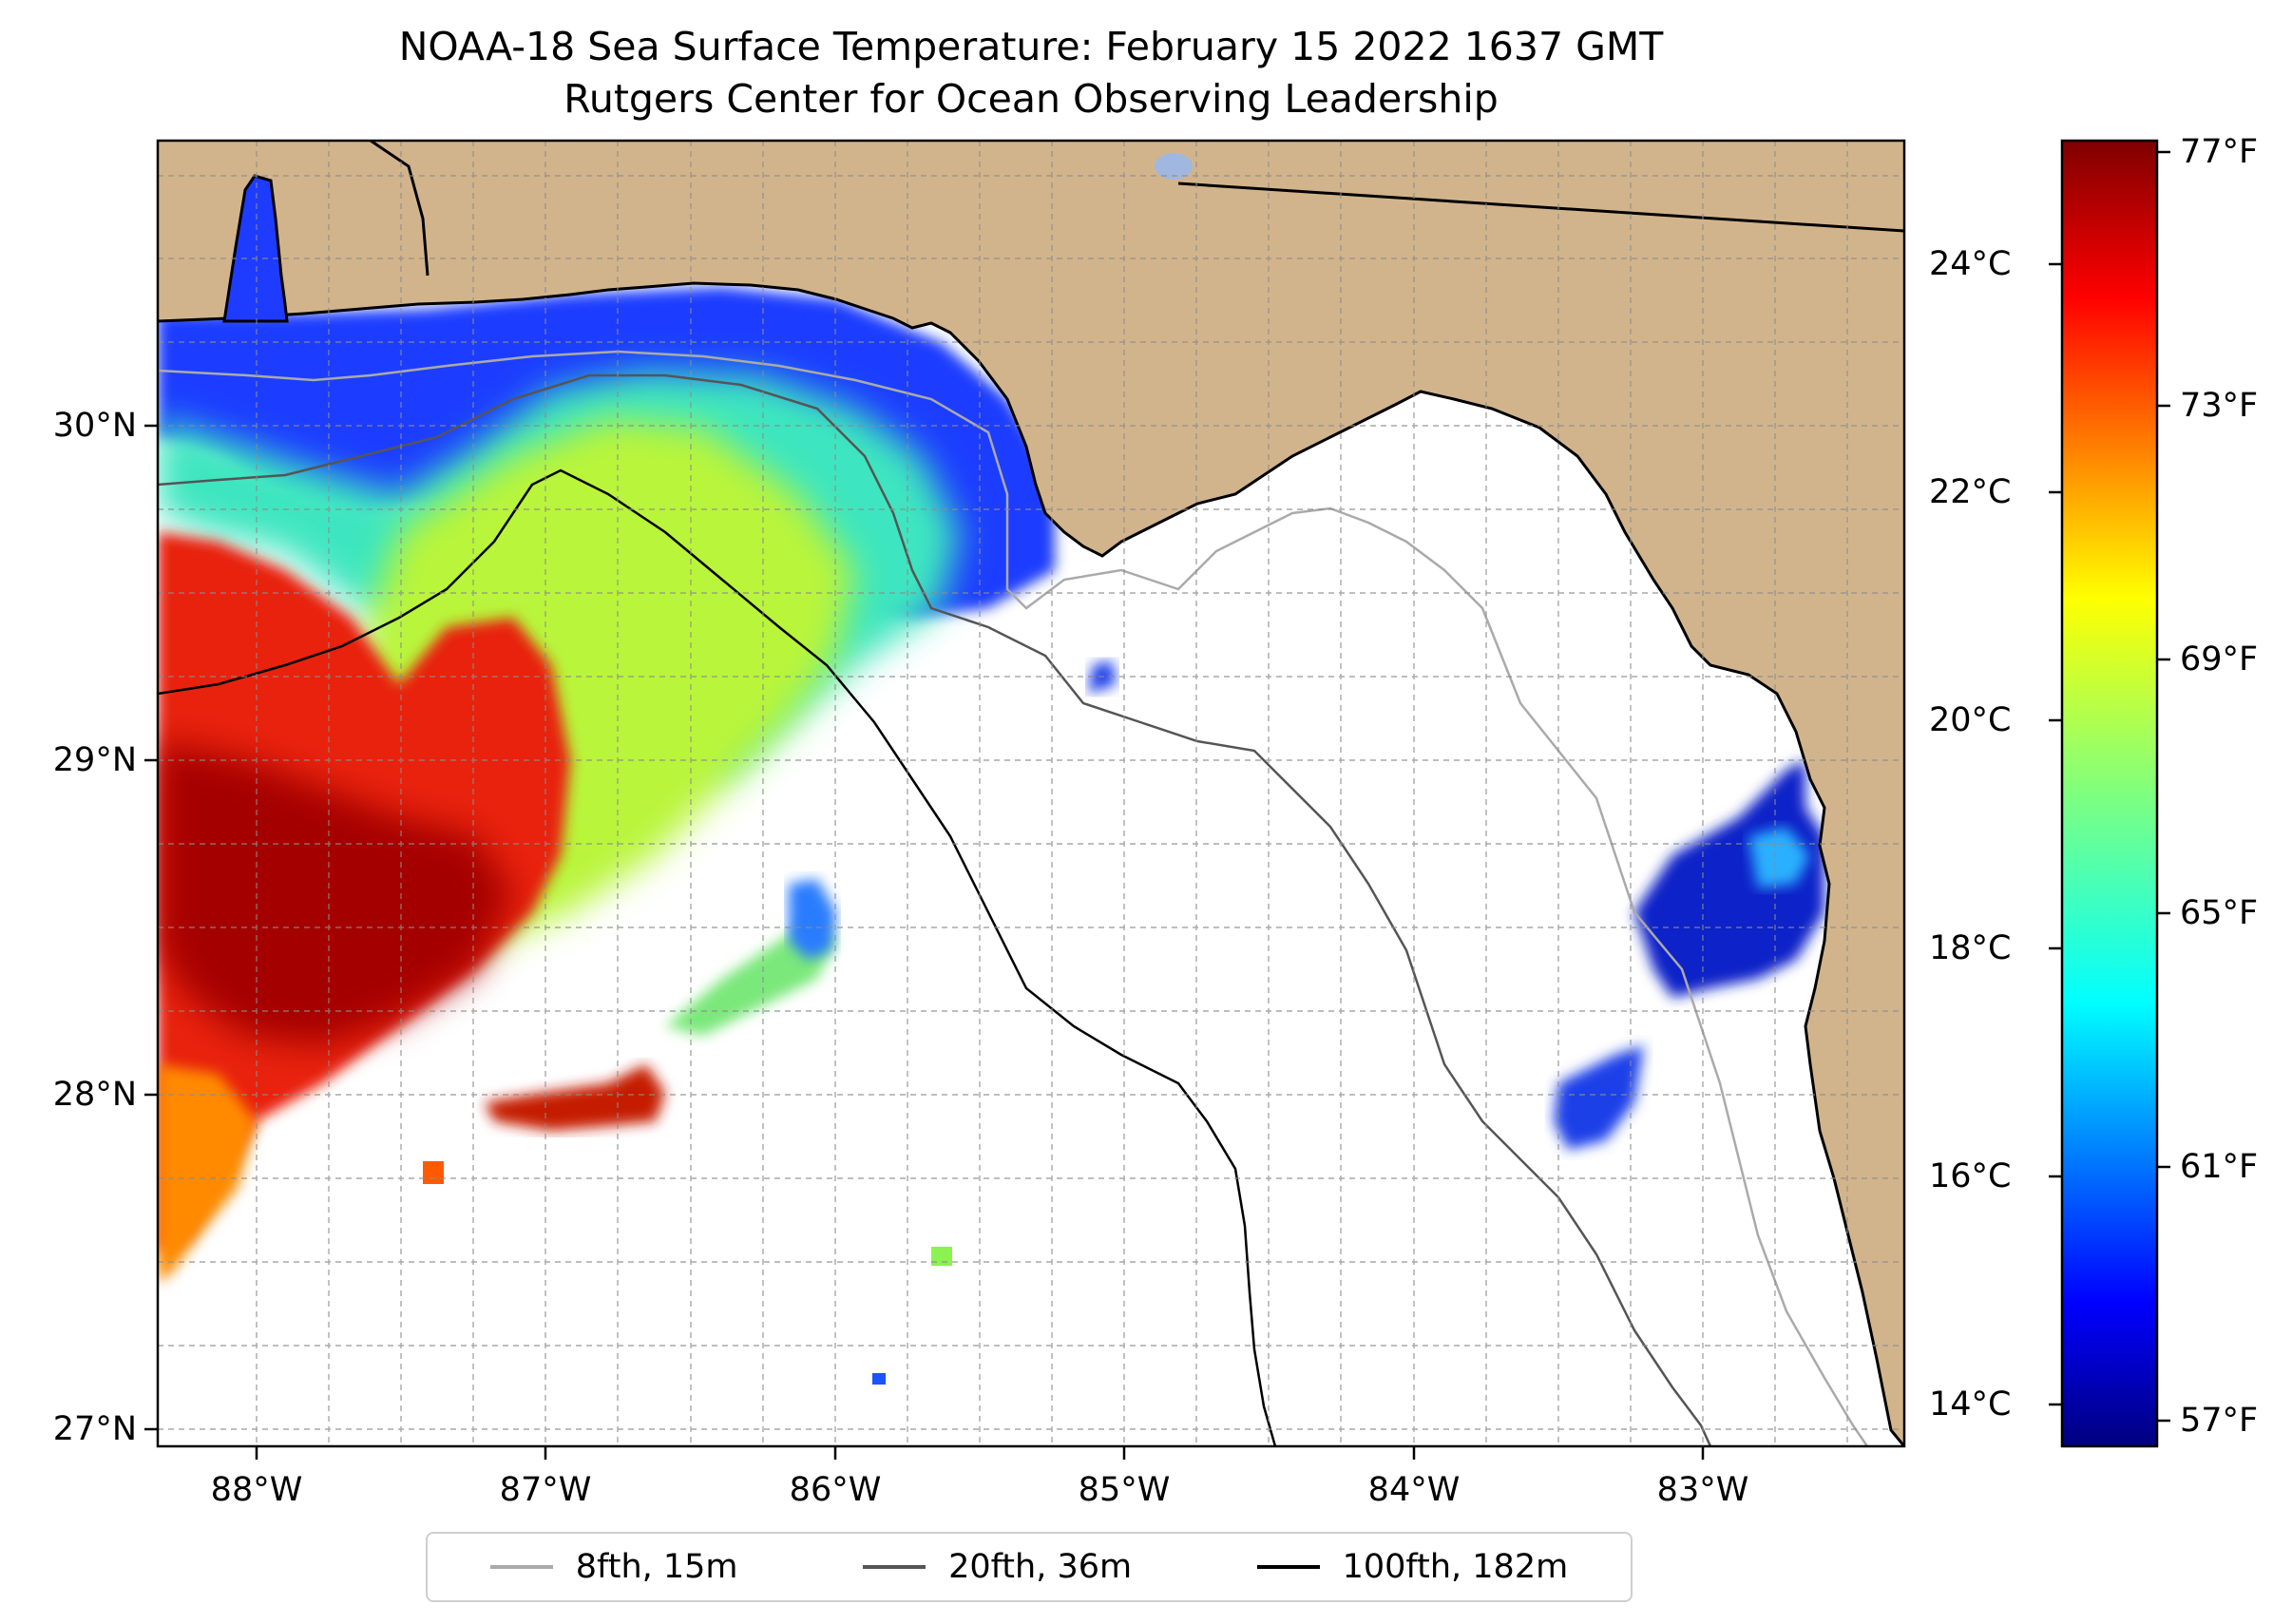  What do you see at coordinates (656, 1567) in the screenshot?
I see `legend-label-8fth: 8fth, 15m` at bounding box center [656, 1567].